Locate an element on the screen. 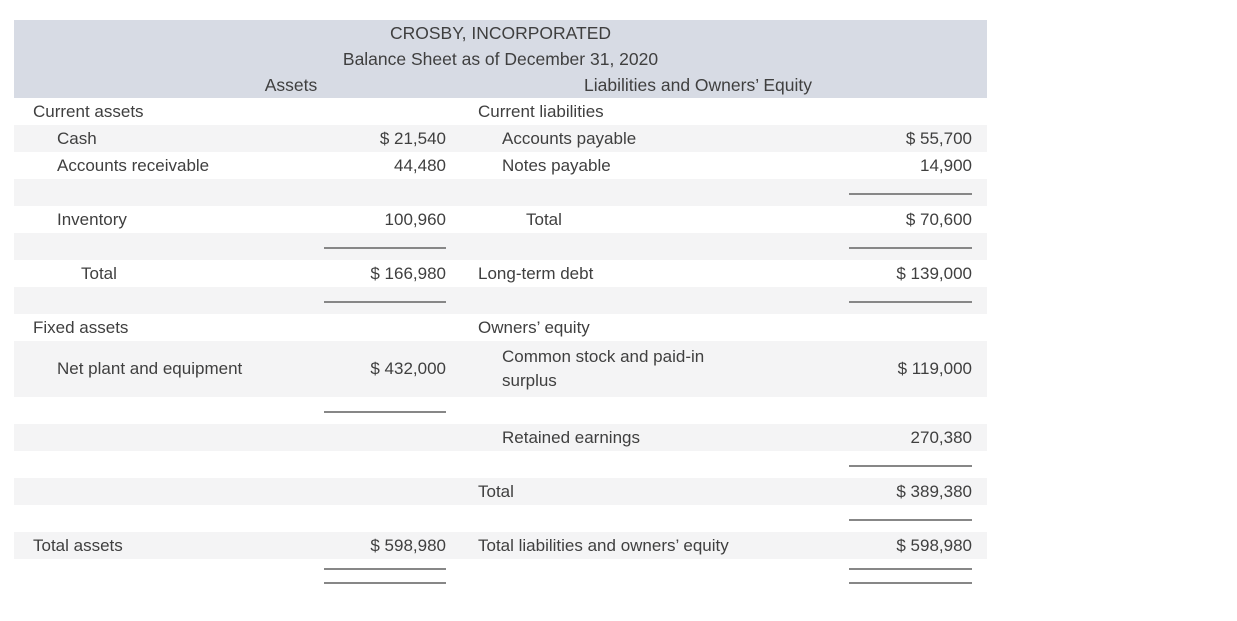 The height and width of the screenshot is (621, 1237). right-amount-cell: 14,900 is located at coordinates (918, 166).